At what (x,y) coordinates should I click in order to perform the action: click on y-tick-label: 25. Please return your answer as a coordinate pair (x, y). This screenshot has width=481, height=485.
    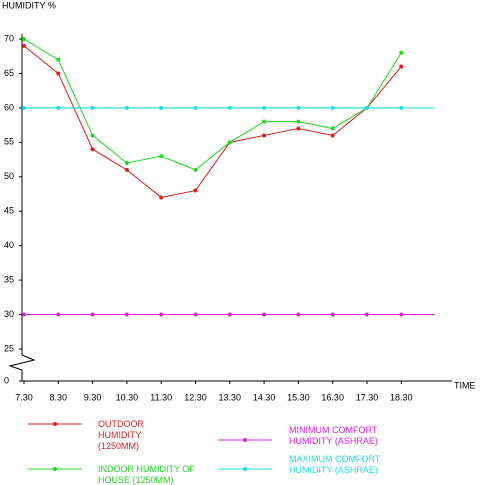
    Looking at the image, I should click on (9, 348).